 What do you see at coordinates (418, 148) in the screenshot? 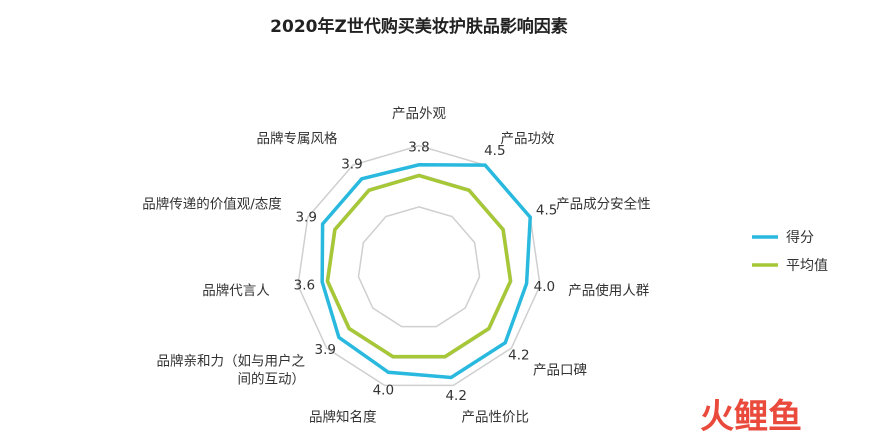
I see `value-label-0: 3.8` at bounding box center [418, 148].